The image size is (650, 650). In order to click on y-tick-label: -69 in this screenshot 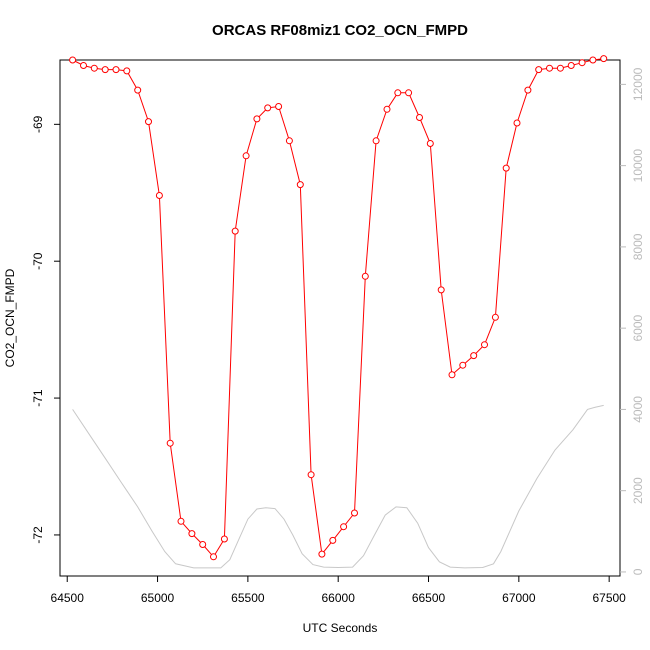, I will do `click(38, 124)`.